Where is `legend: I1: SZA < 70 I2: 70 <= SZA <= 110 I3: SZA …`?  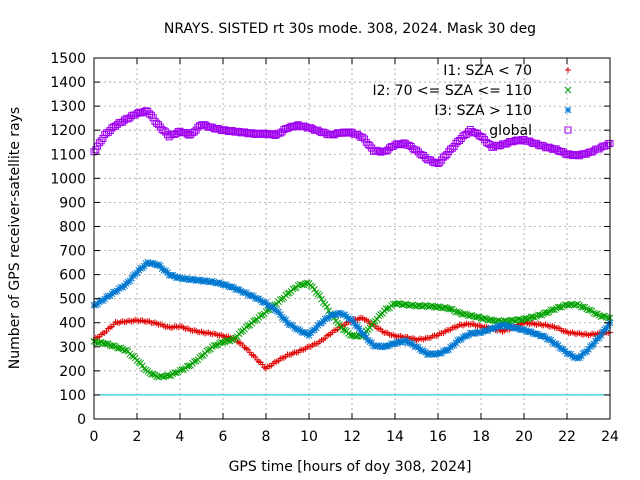 legend: I1: SZA < 70 I2: 70 <= SZA <= 110 I3: SZA … is located at coordinates (472, 101).